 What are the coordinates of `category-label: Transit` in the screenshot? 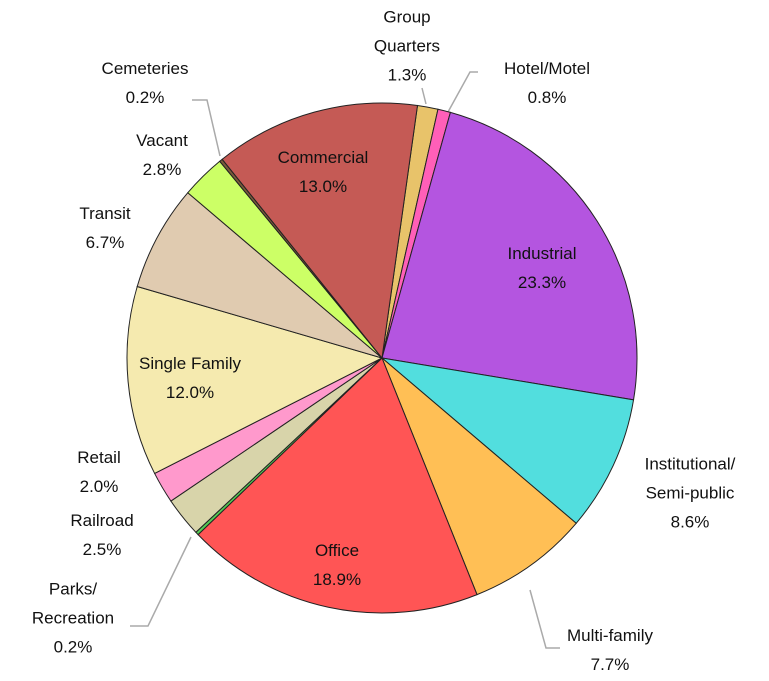 It's located at (105, 213).